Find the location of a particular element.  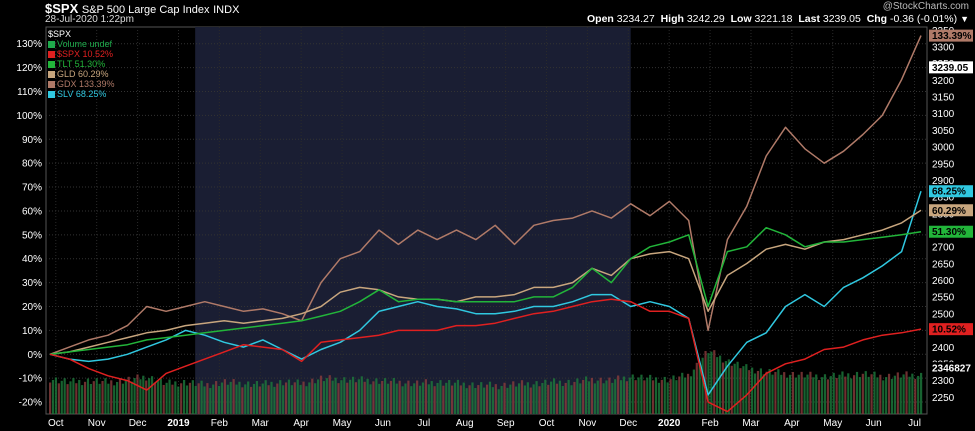

x-tick-label: Mar is located at coordinates (261, 423).